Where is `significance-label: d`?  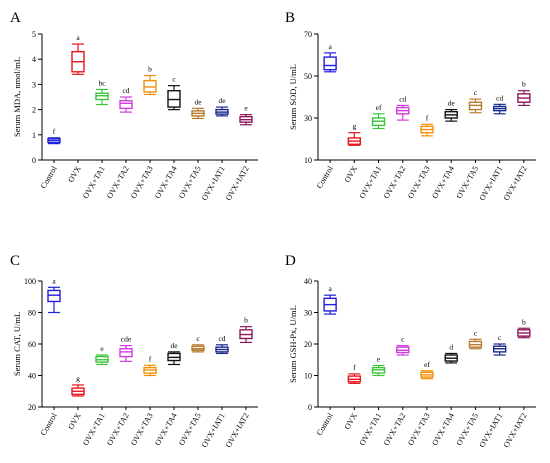 significance-label: d is located at coordinates (451, 346).